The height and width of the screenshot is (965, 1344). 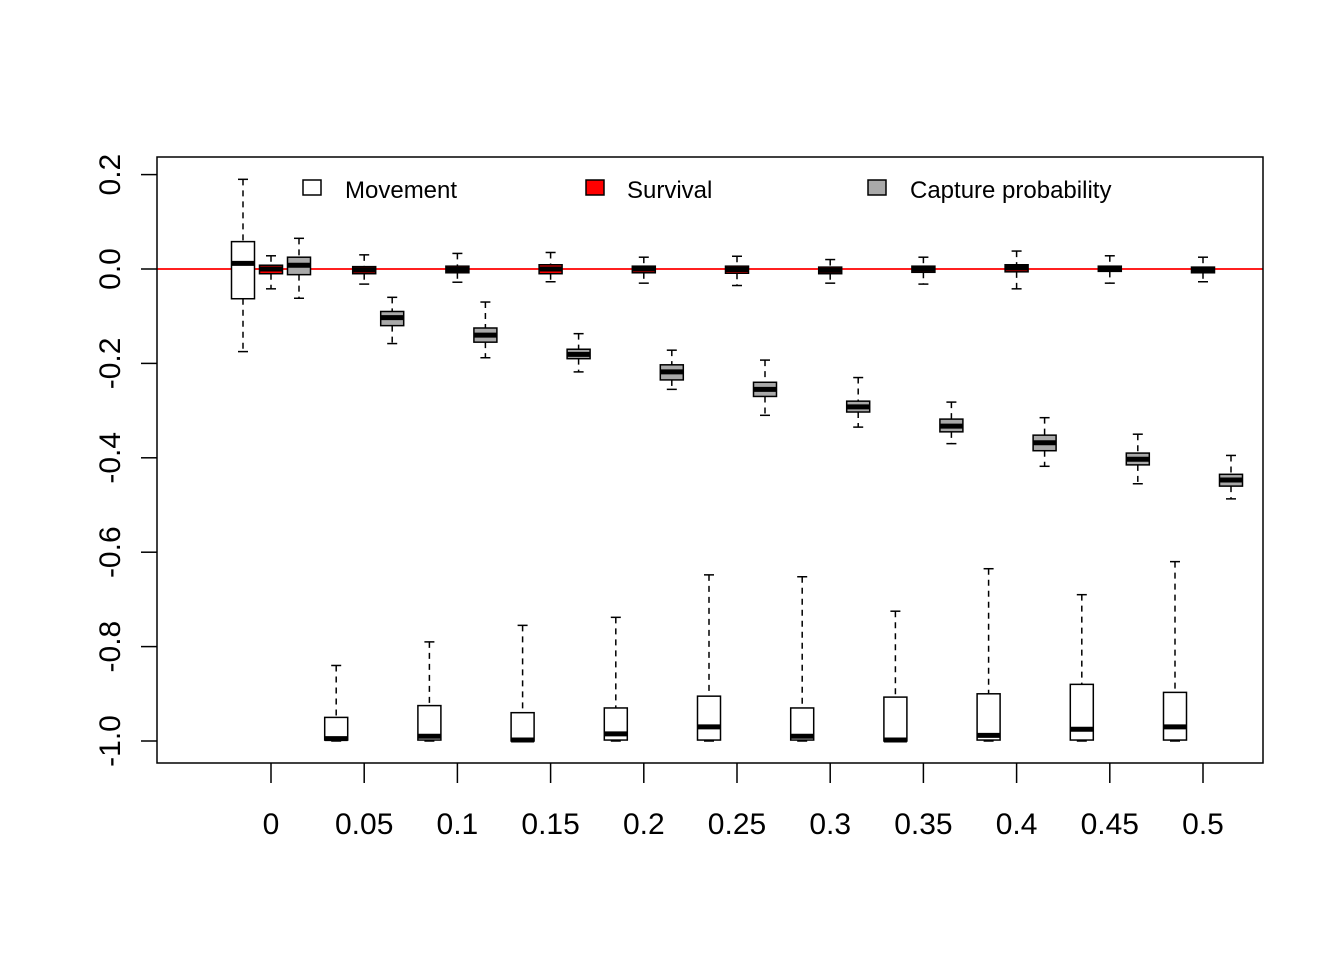 What do you see at coordinates (1203, 269) in the screenshot?
I see `box-survival-0.5` at bounding box center [1203, 269].